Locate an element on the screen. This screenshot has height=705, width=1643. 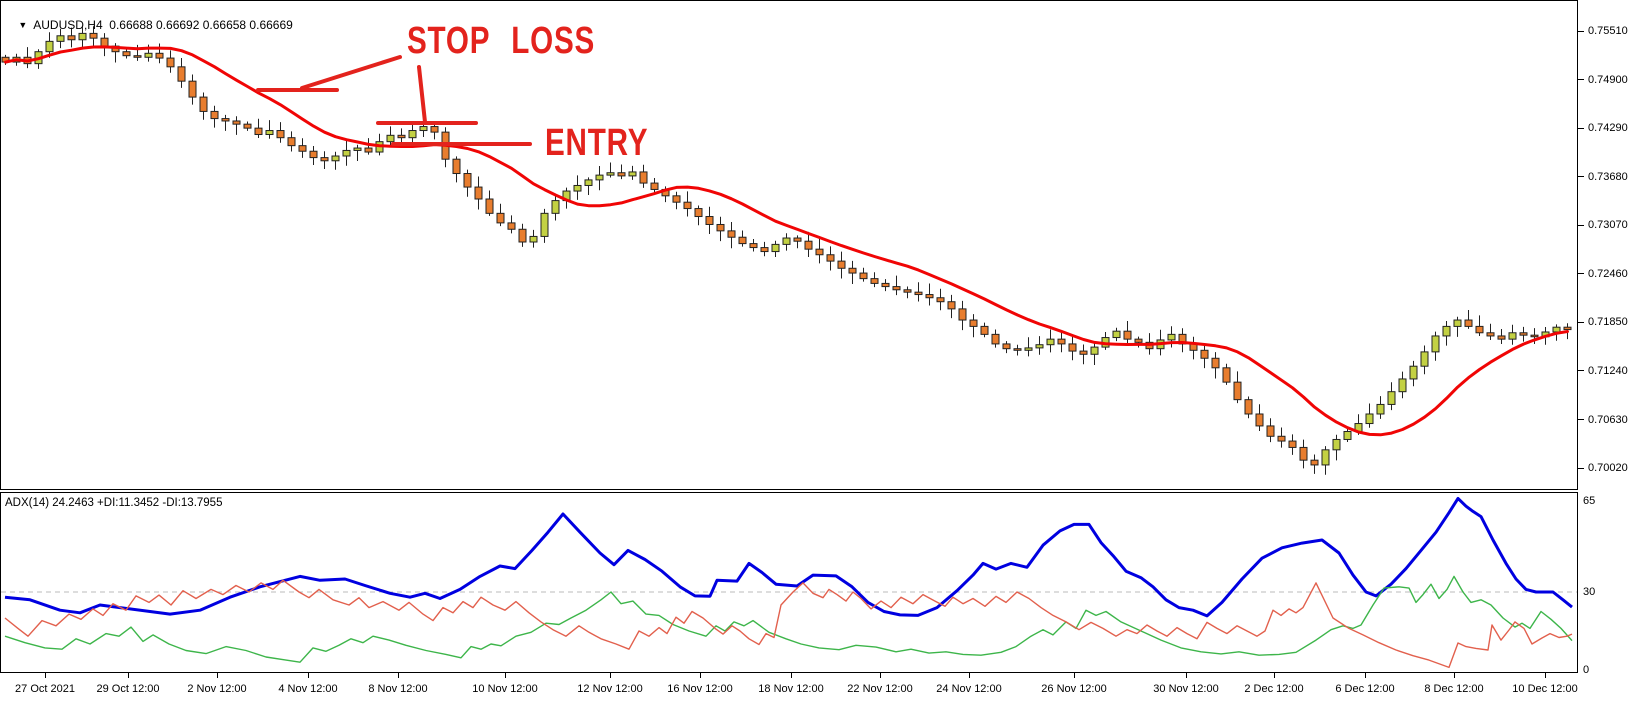
annotation-lines-group is located at coordinates (394, 100).